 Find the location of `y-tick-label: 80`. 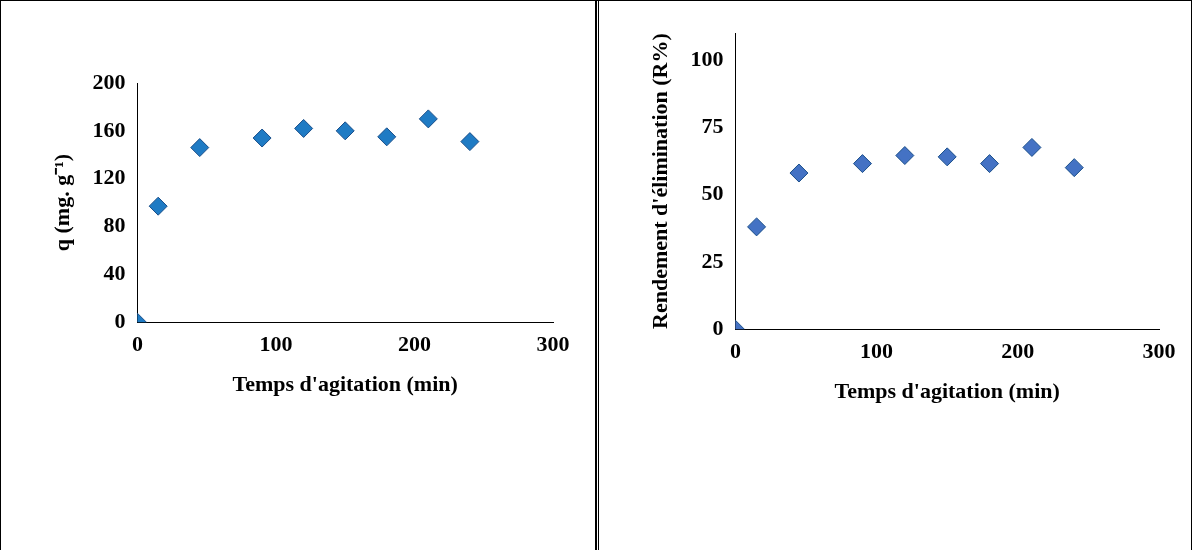

y-tick-label: 80 is located at coordinates (114, 225).